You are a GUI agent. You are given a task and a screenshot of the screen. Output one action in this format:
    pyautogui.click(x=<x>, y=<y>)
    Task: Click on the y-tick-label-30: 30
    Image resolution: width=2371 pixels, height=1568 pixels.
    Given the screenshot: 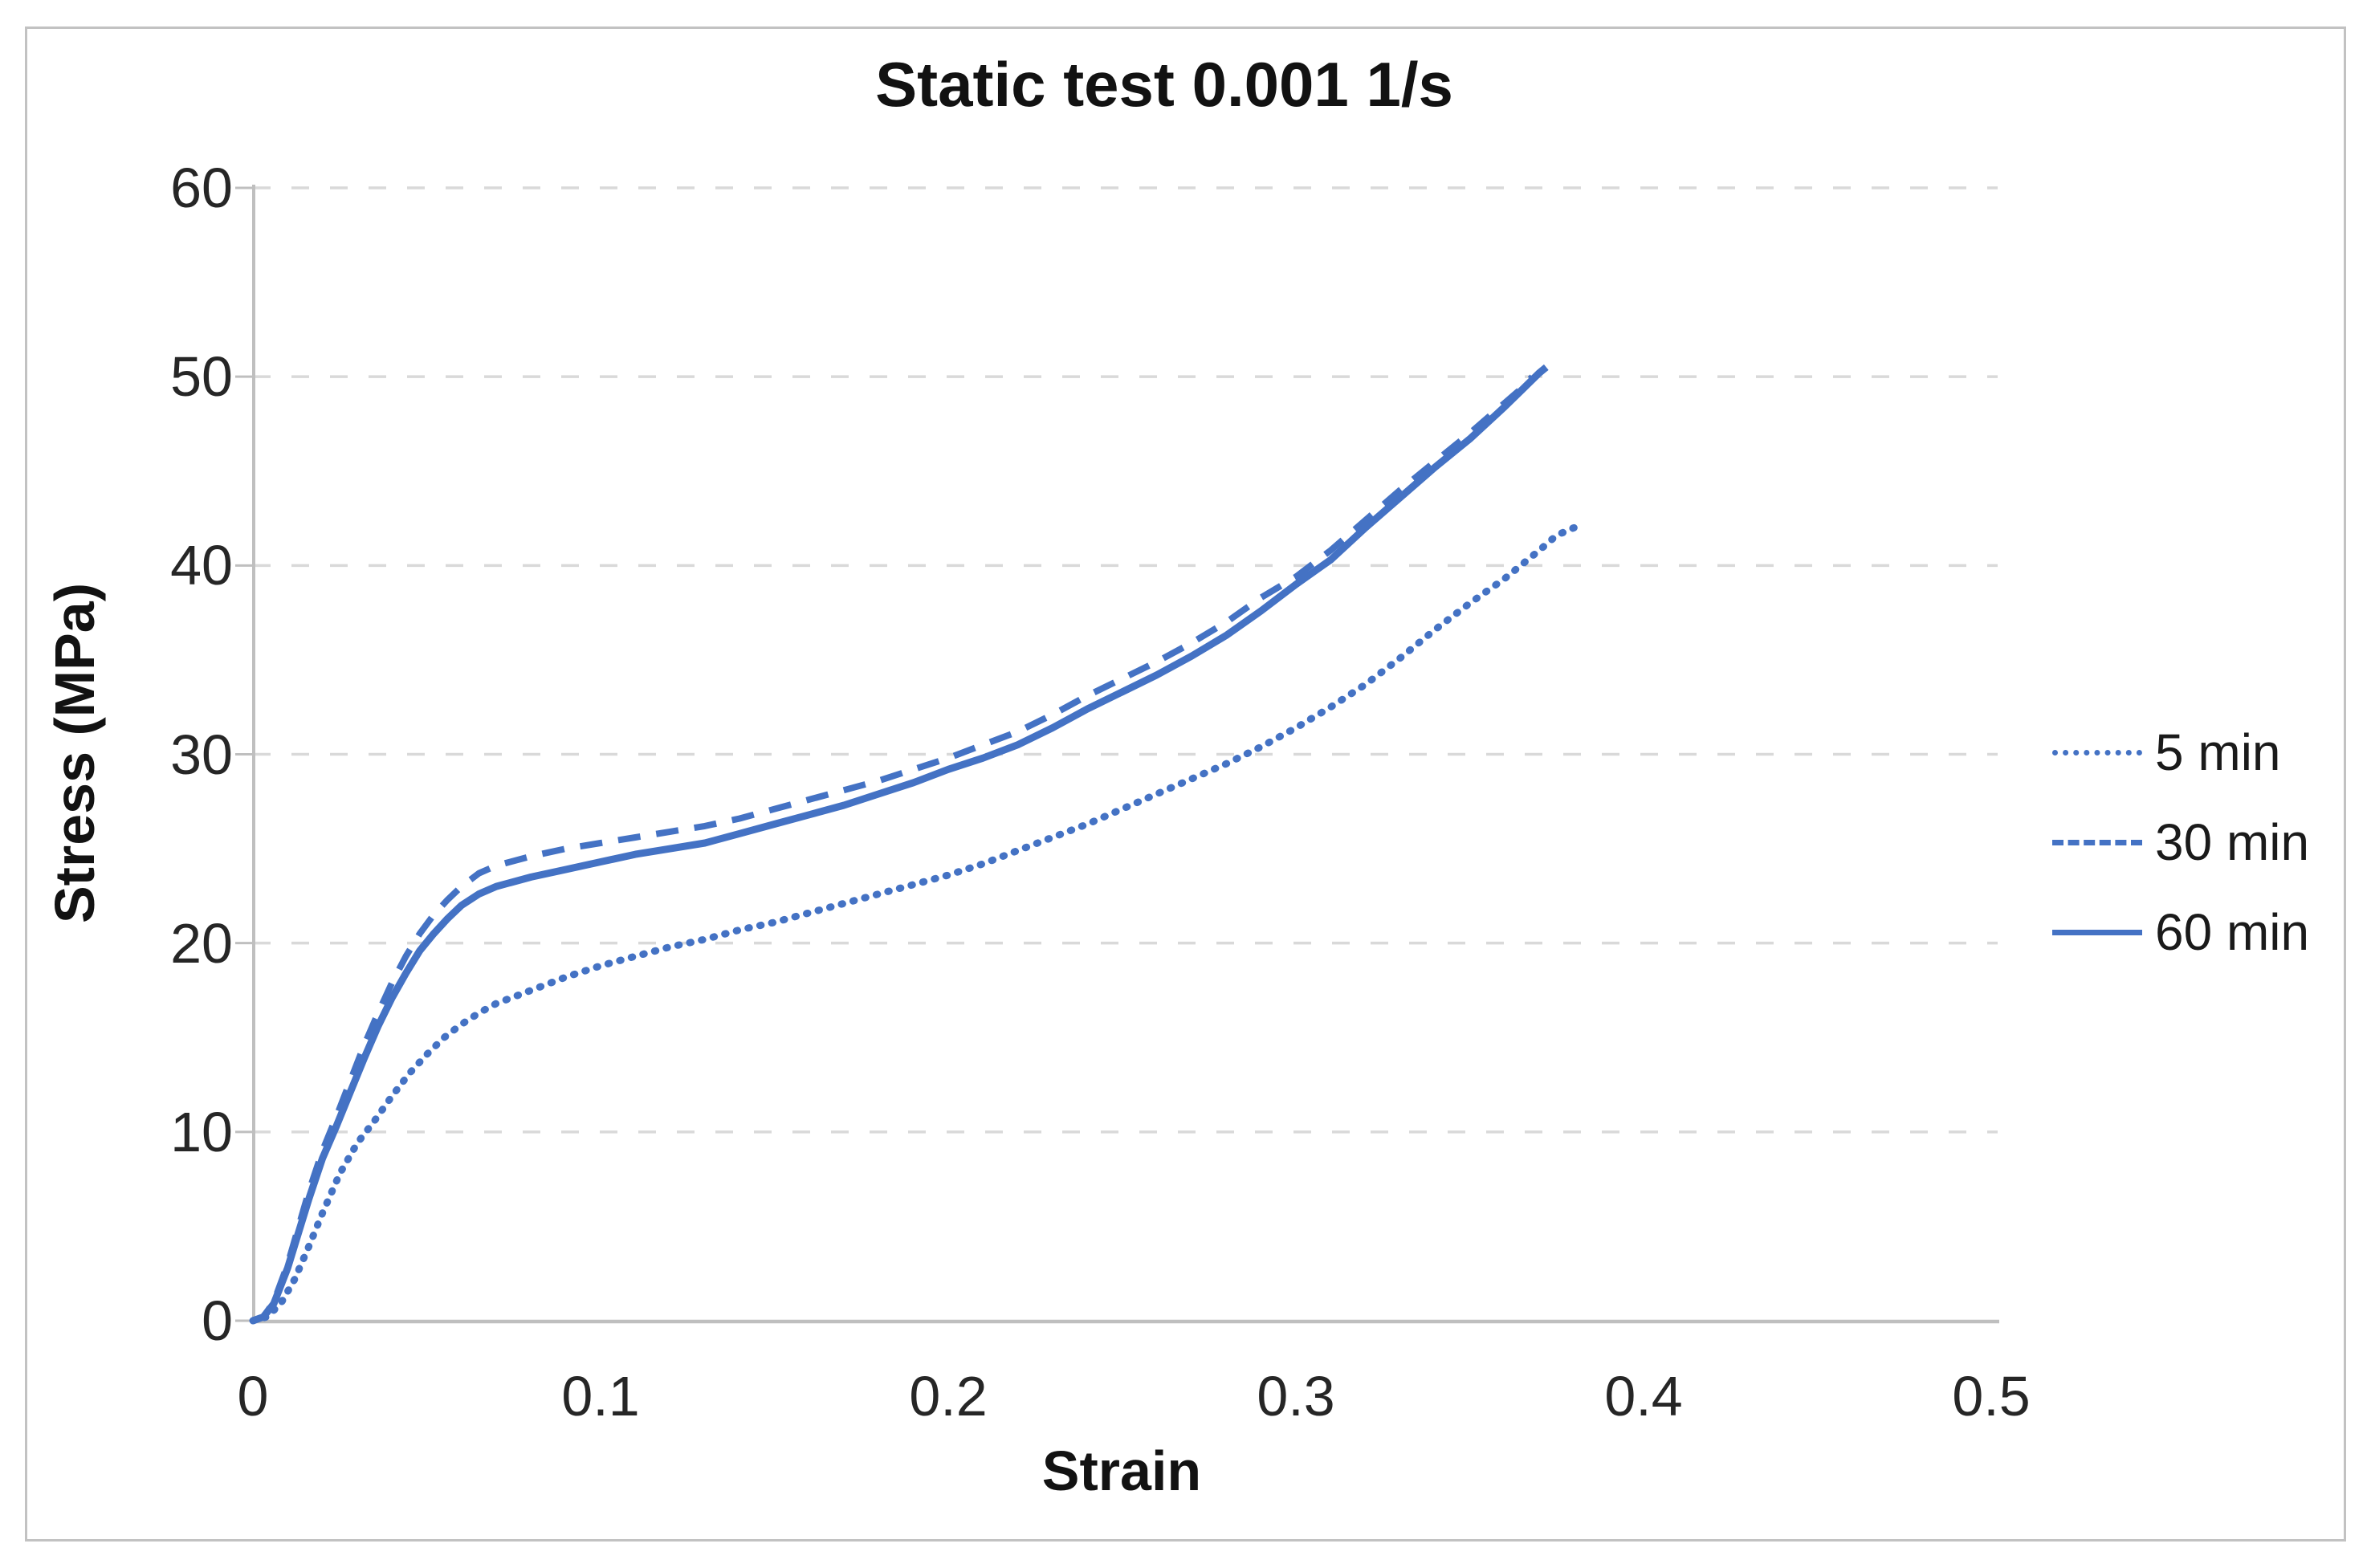 What is the action you would take?
    pyautogui.click(x=201, y=754)
    